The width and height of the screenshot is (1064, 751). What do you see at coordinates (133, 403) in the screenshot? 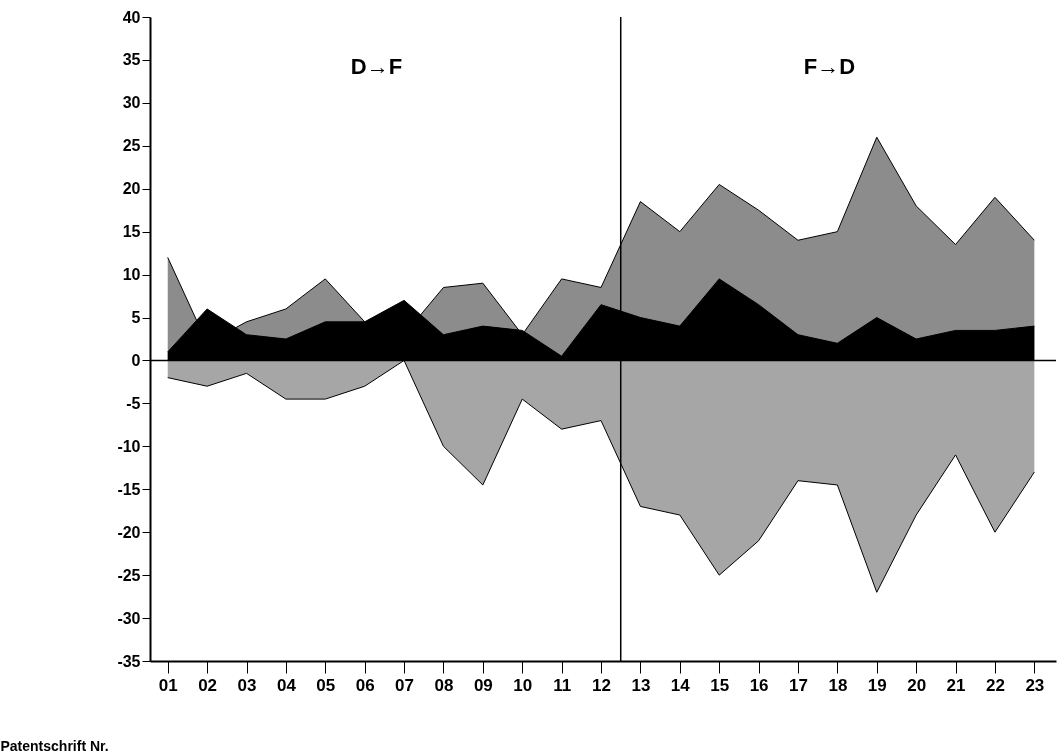
I see `y-tick-label: -5` at bounding box center [133, 403].